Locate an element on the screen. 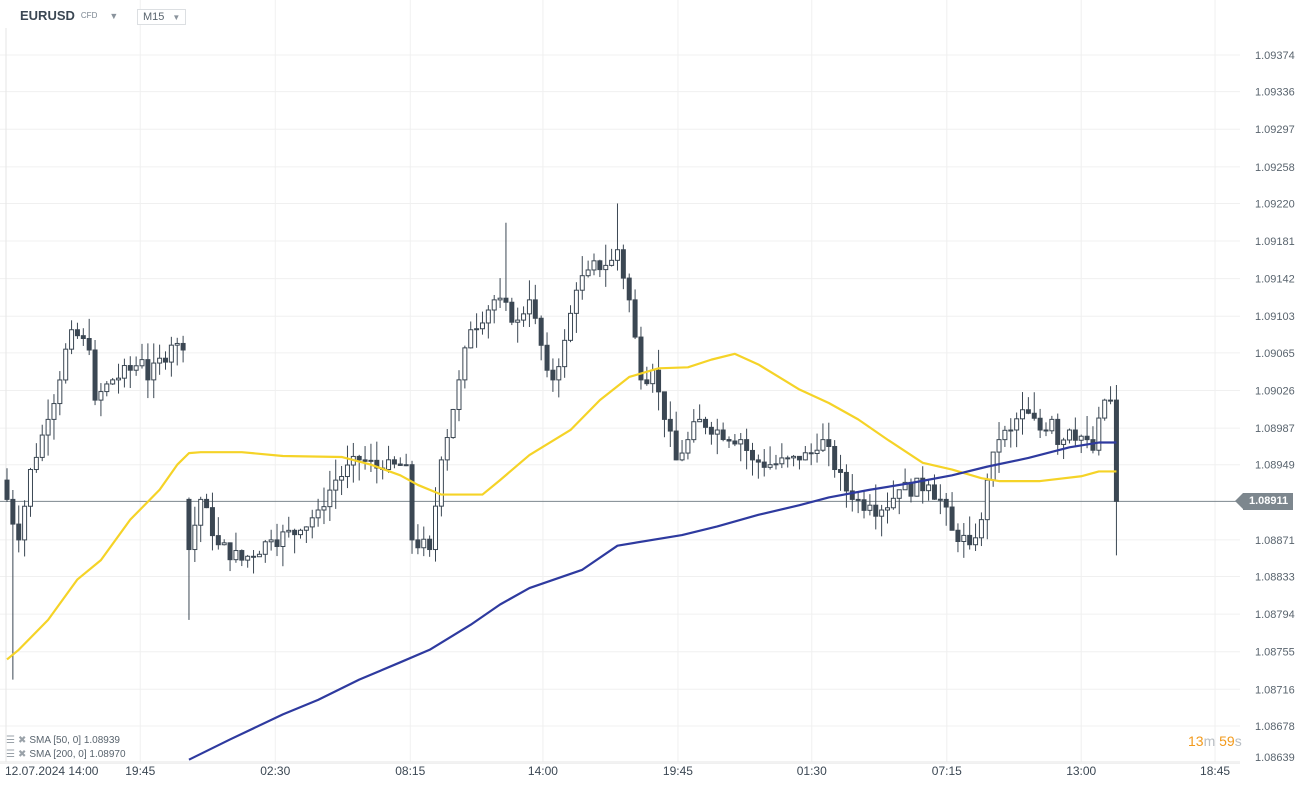  countdown-min-unit: m is located at coordinates (1209, 741).